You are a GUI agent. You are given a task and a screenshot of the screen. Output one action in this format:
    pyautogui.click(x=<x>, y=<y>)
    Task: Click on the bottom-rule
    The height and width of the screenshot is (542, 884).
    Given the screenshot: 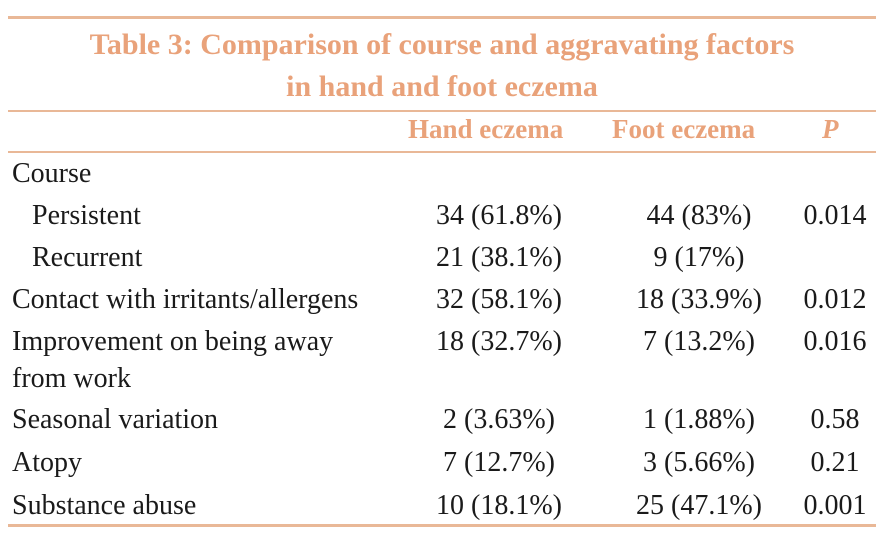 What is the action you would take?
    pyautogui.click(x=442, y=525)
    